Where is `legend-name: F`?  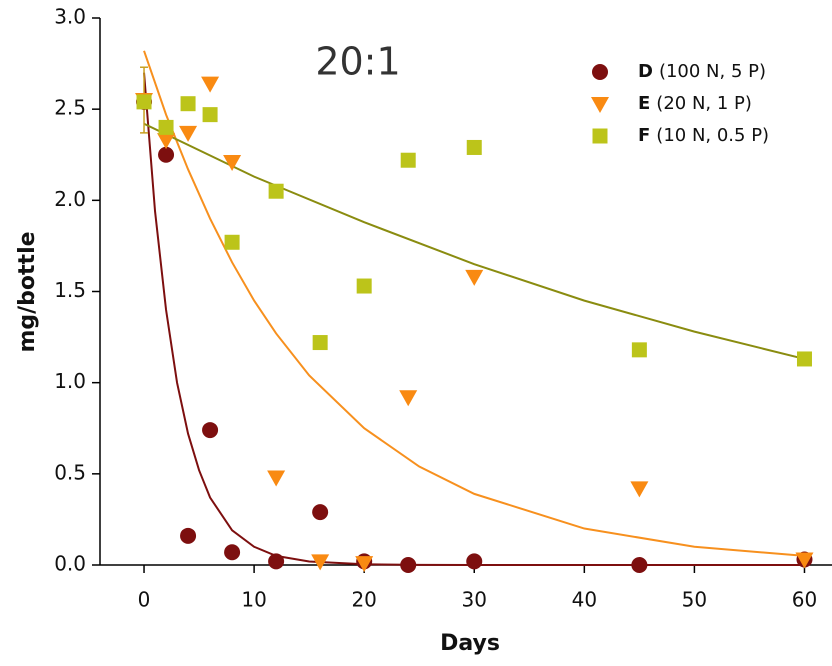
legend-name: F is located at coordinates (644, 135).